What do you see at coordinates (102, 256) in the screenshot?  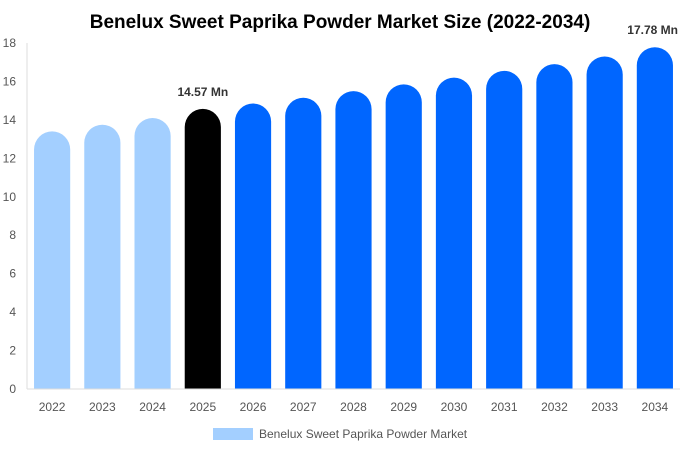 I see `bar-2023` at bounding box center [102, 256].